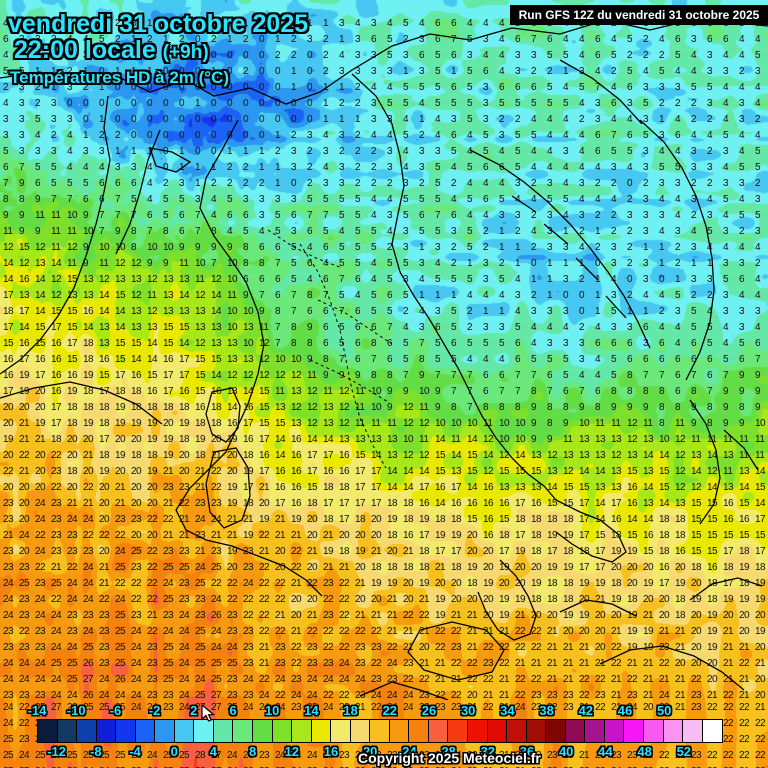  I want to click on grid-temperature-value: 23, so click(152, 679).